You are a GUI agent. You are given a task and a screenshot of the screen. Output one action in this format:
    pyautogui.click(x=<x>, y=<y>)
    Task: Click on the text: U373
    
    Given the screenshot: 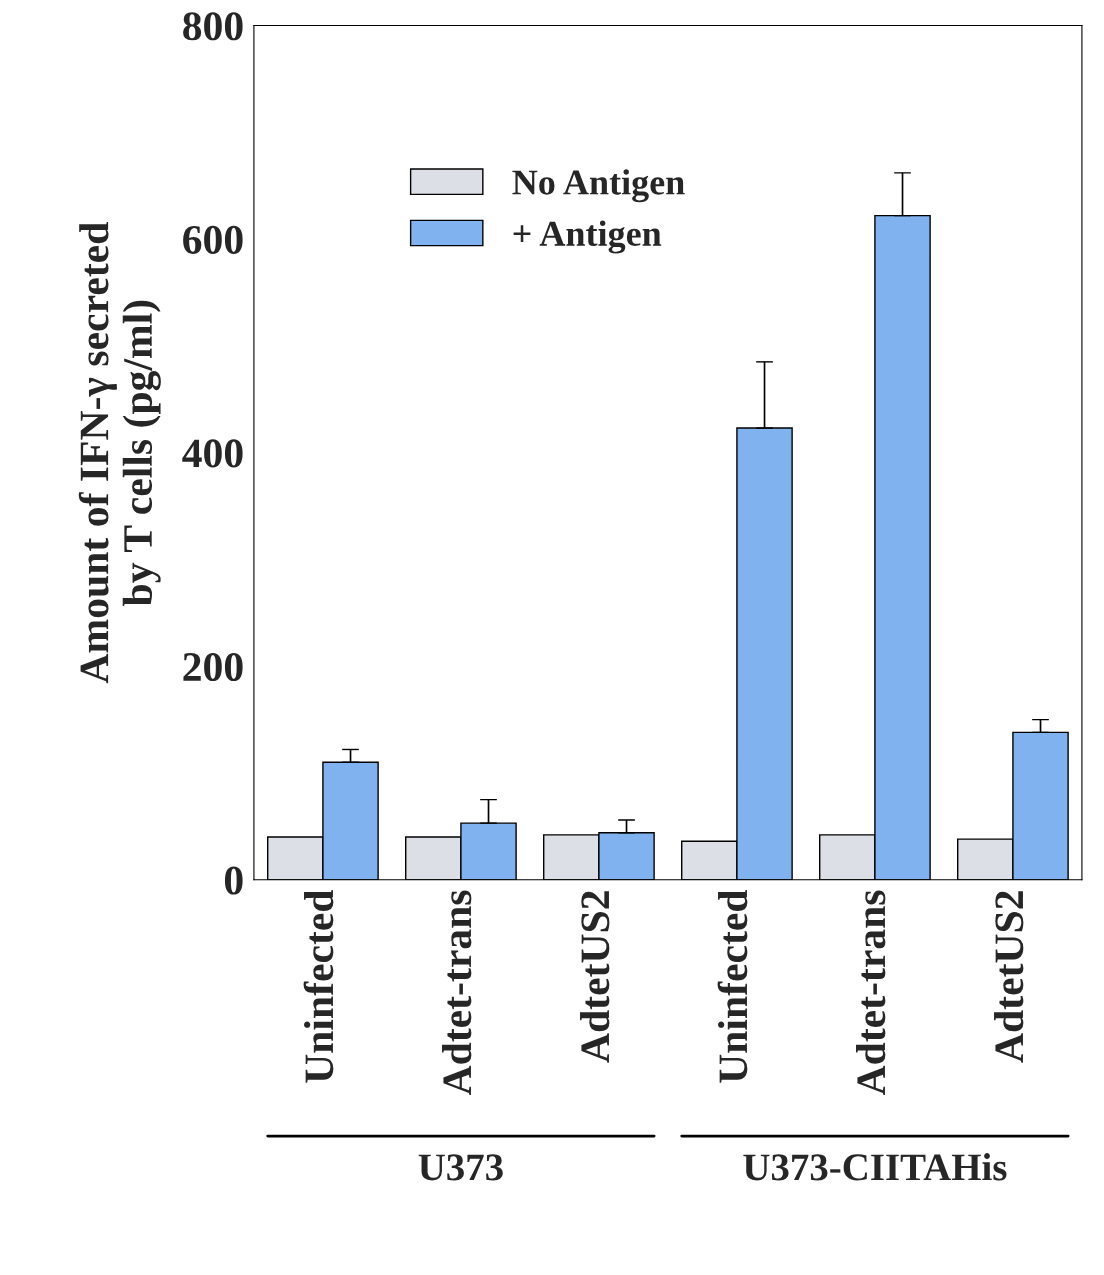 What is the action you would take?
    pyautogui.click(x=460, y=1167)
    